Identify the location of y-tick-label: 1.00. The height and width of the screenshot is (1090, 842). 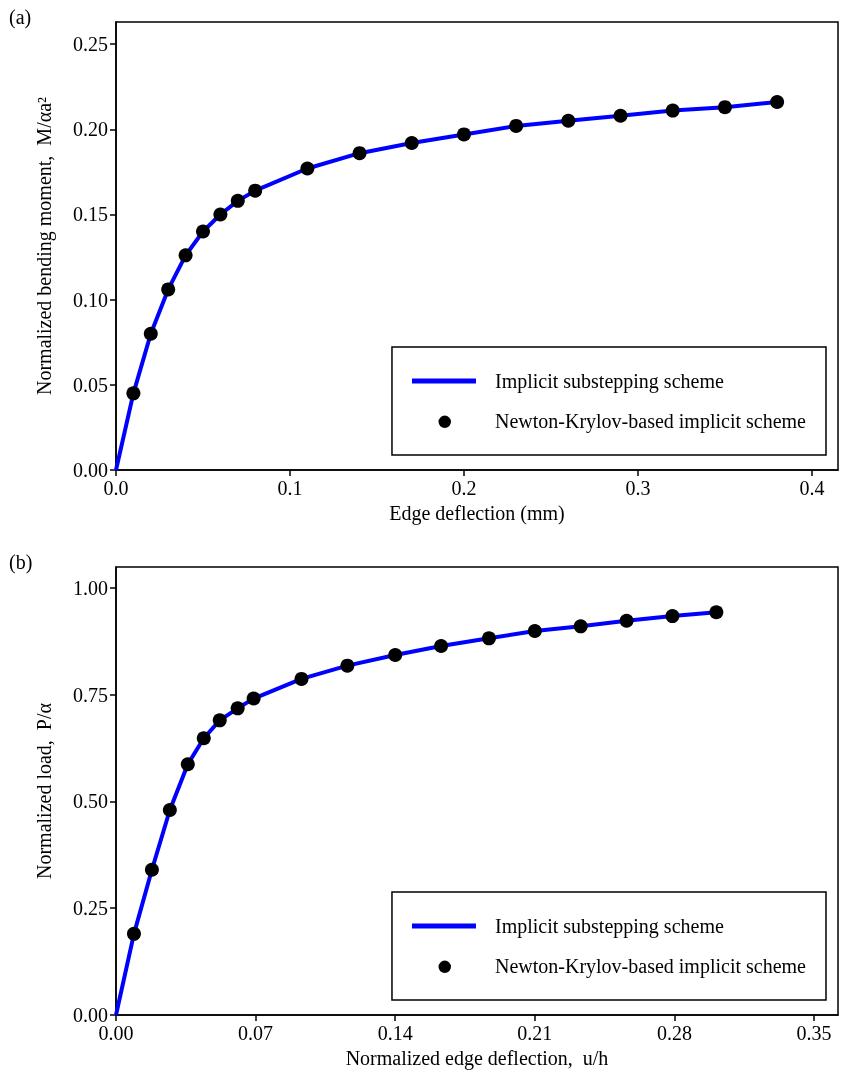
(90, 587).